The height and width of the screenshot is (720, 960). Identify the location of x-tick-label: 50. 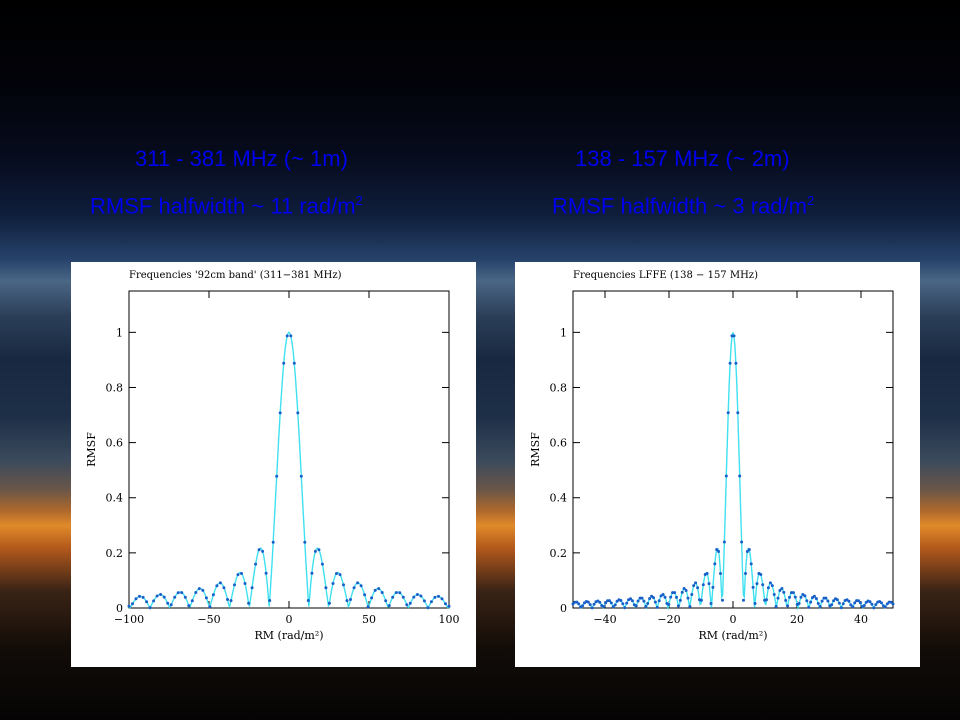
(369, 619).